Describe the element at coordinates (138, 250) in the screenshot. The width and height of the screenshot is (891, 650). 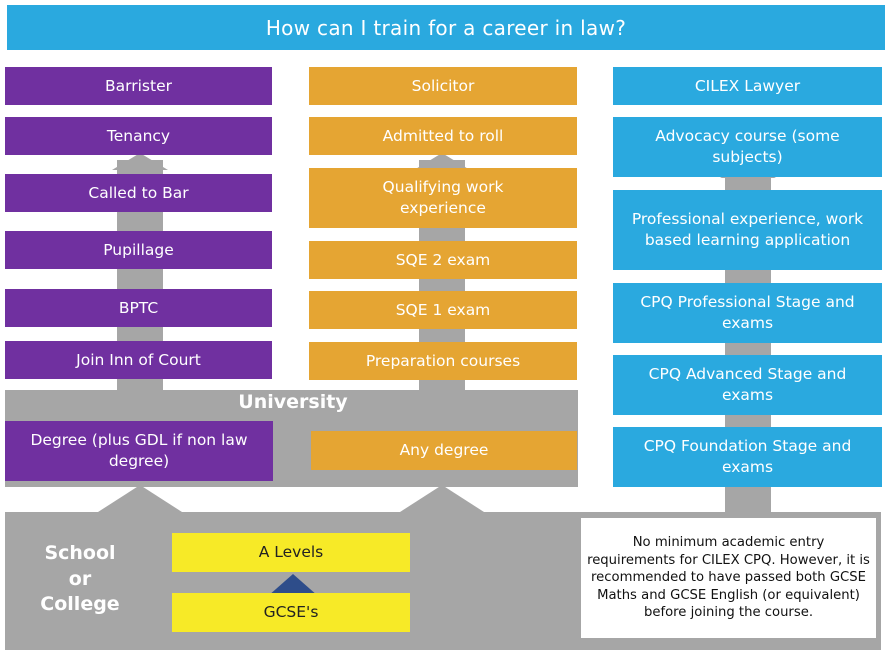
I see `barrister-step-pupillage: Pupillage` at that location.